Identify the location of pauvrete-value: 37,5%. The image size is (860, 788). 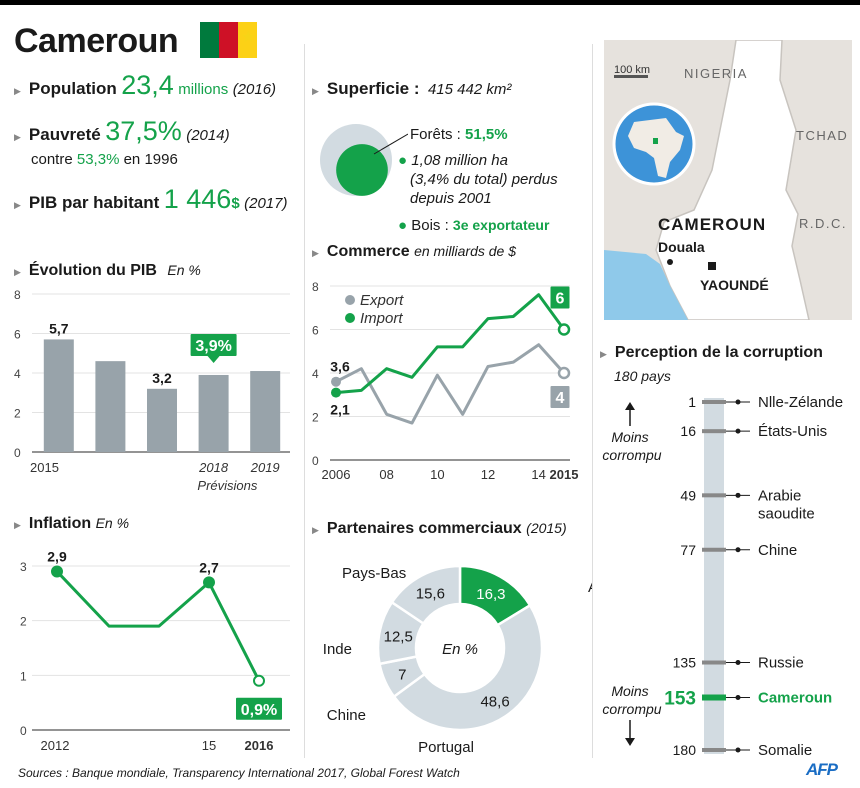
(143, 131).